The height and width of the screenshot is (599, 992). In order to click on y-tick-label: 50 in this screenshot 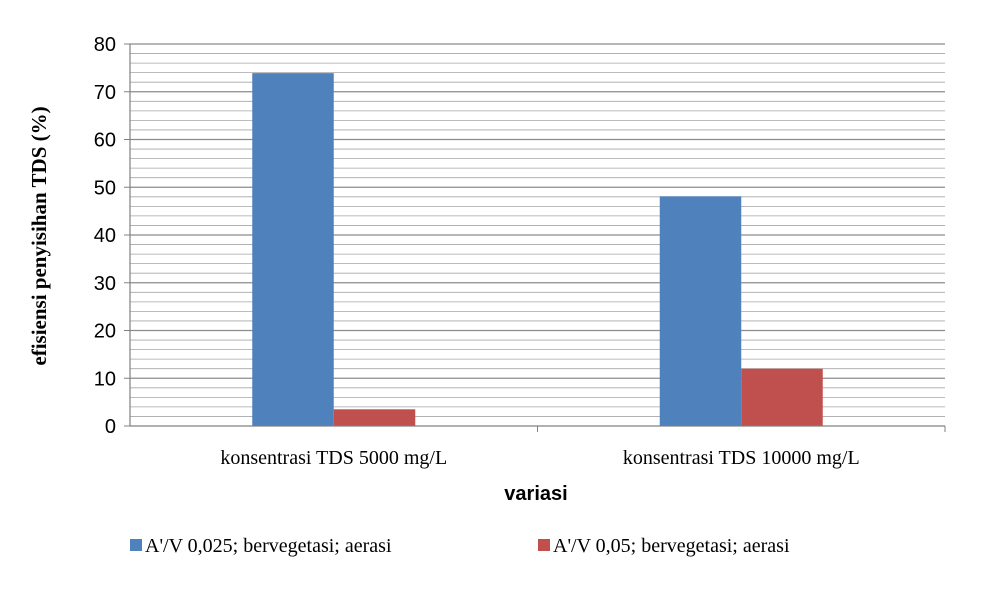, I will do `click(105, 188)`.